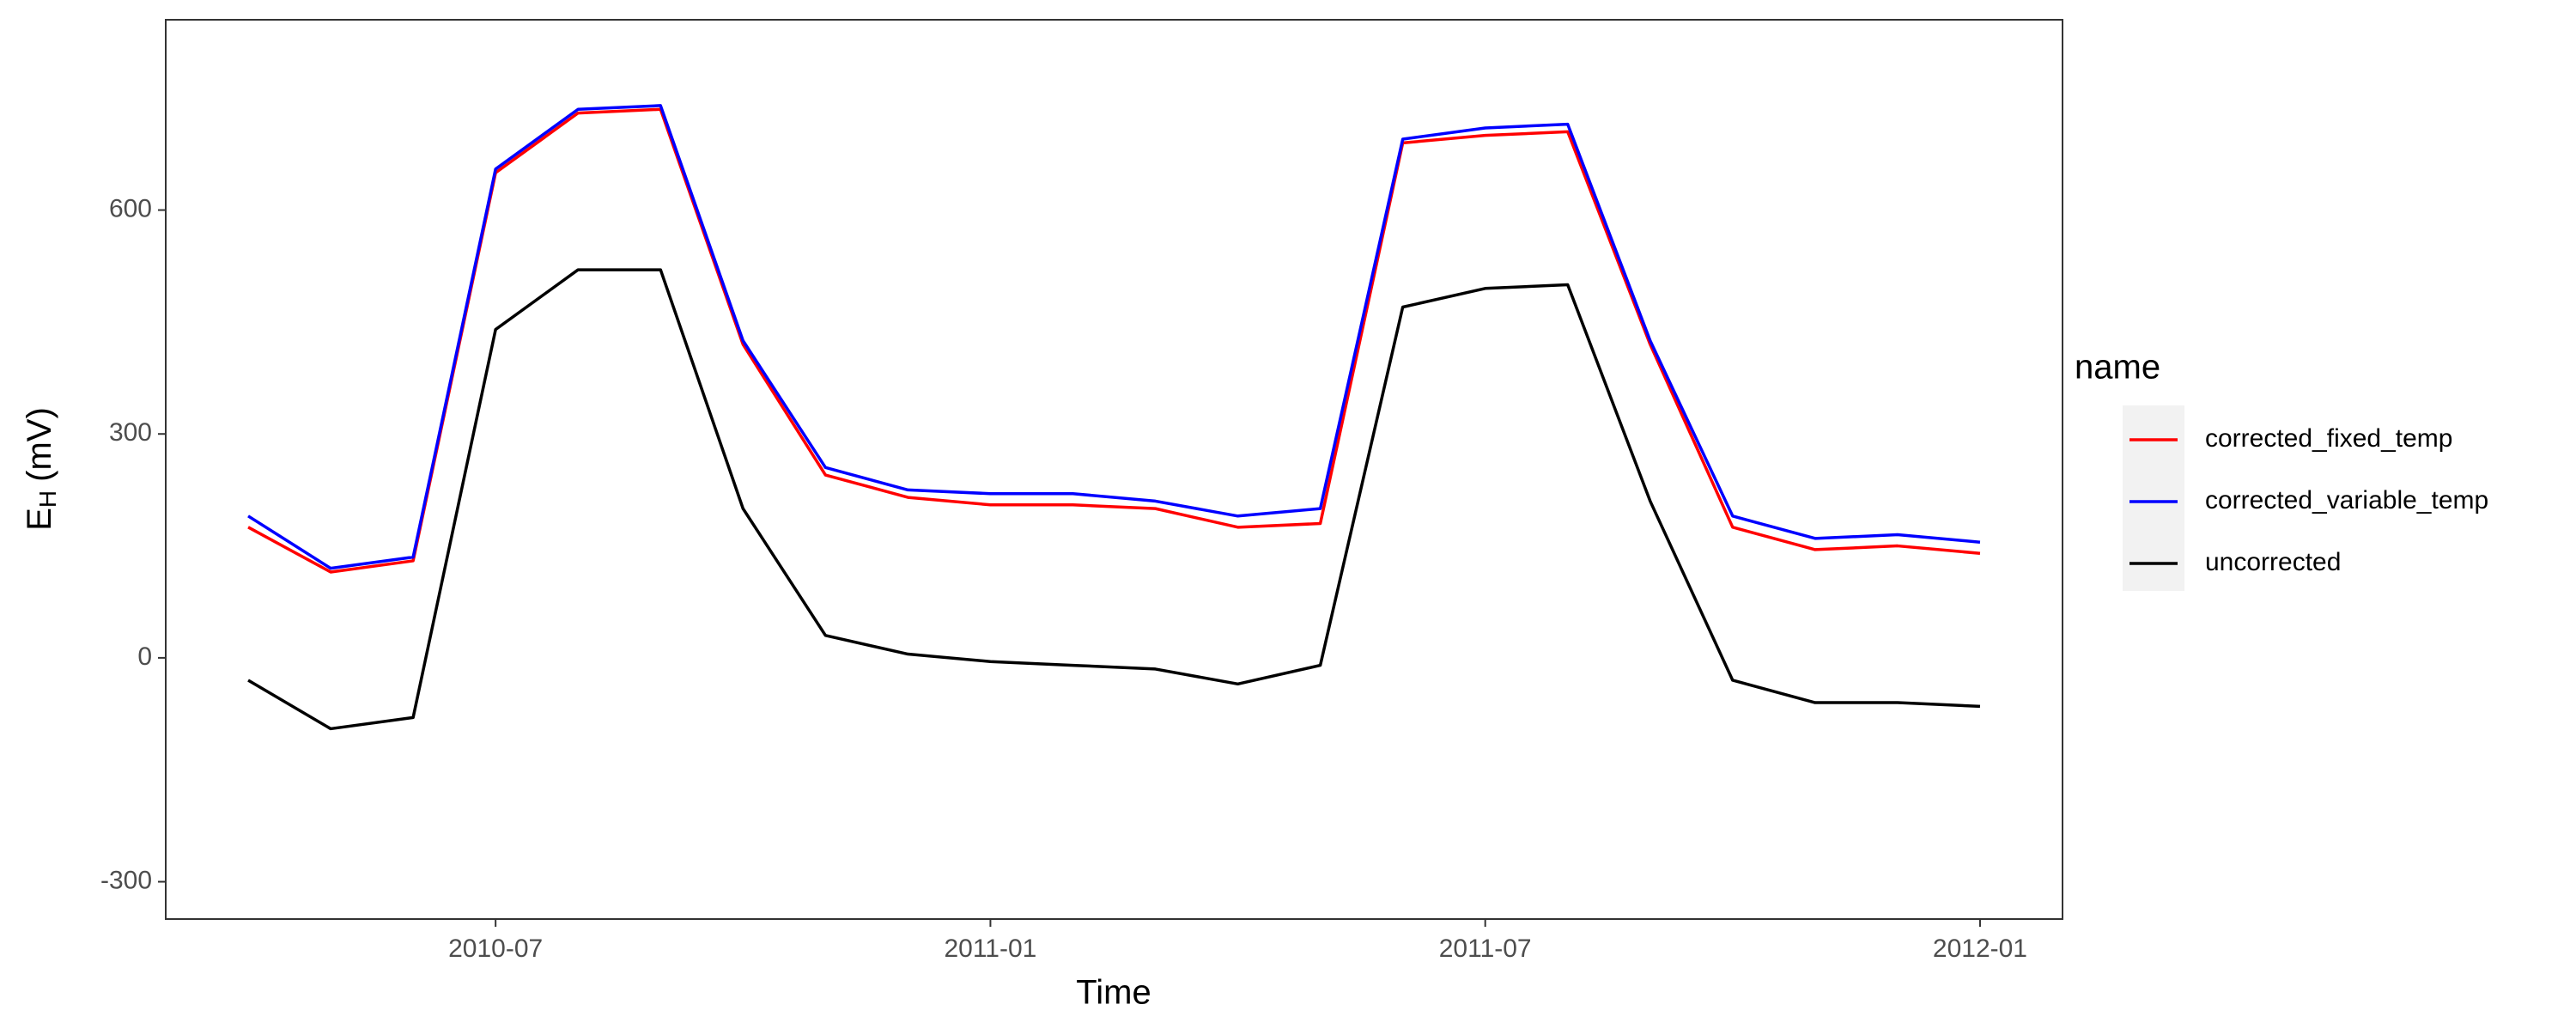 The image size is (2576, 1035). I want to click on x-axis-title: Time, so click(1113, 993).